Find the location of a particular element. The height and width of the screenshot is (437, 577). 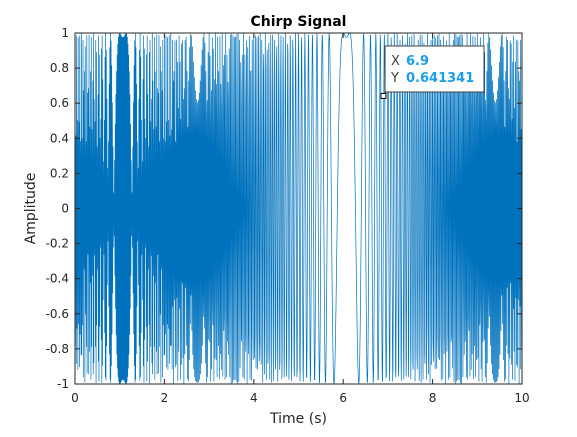

data-tip-y-value: 0.641341 is located at coordinates (440, 78).